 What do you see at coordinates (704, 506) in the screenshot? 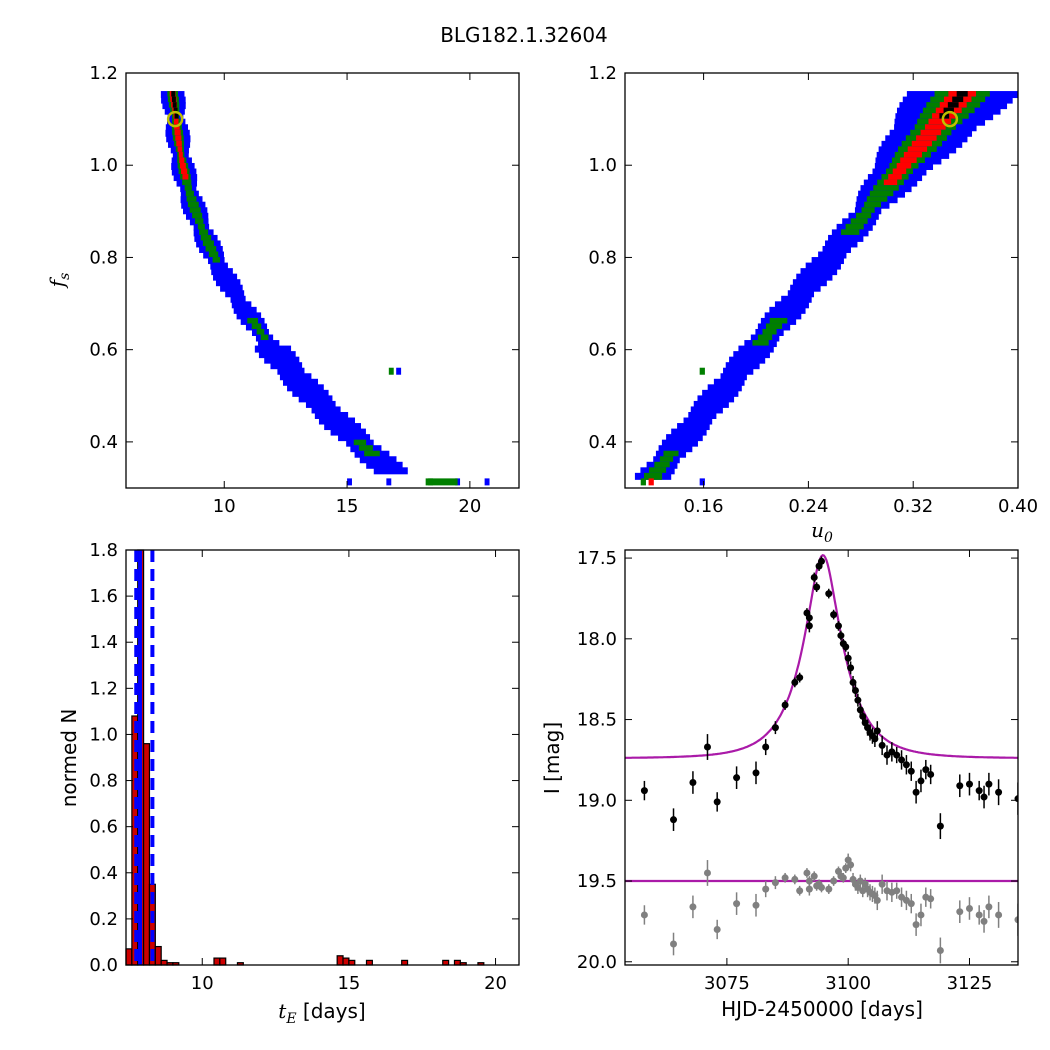
I see `x-tick-label: 0.16` at bounding box center [704, 506].